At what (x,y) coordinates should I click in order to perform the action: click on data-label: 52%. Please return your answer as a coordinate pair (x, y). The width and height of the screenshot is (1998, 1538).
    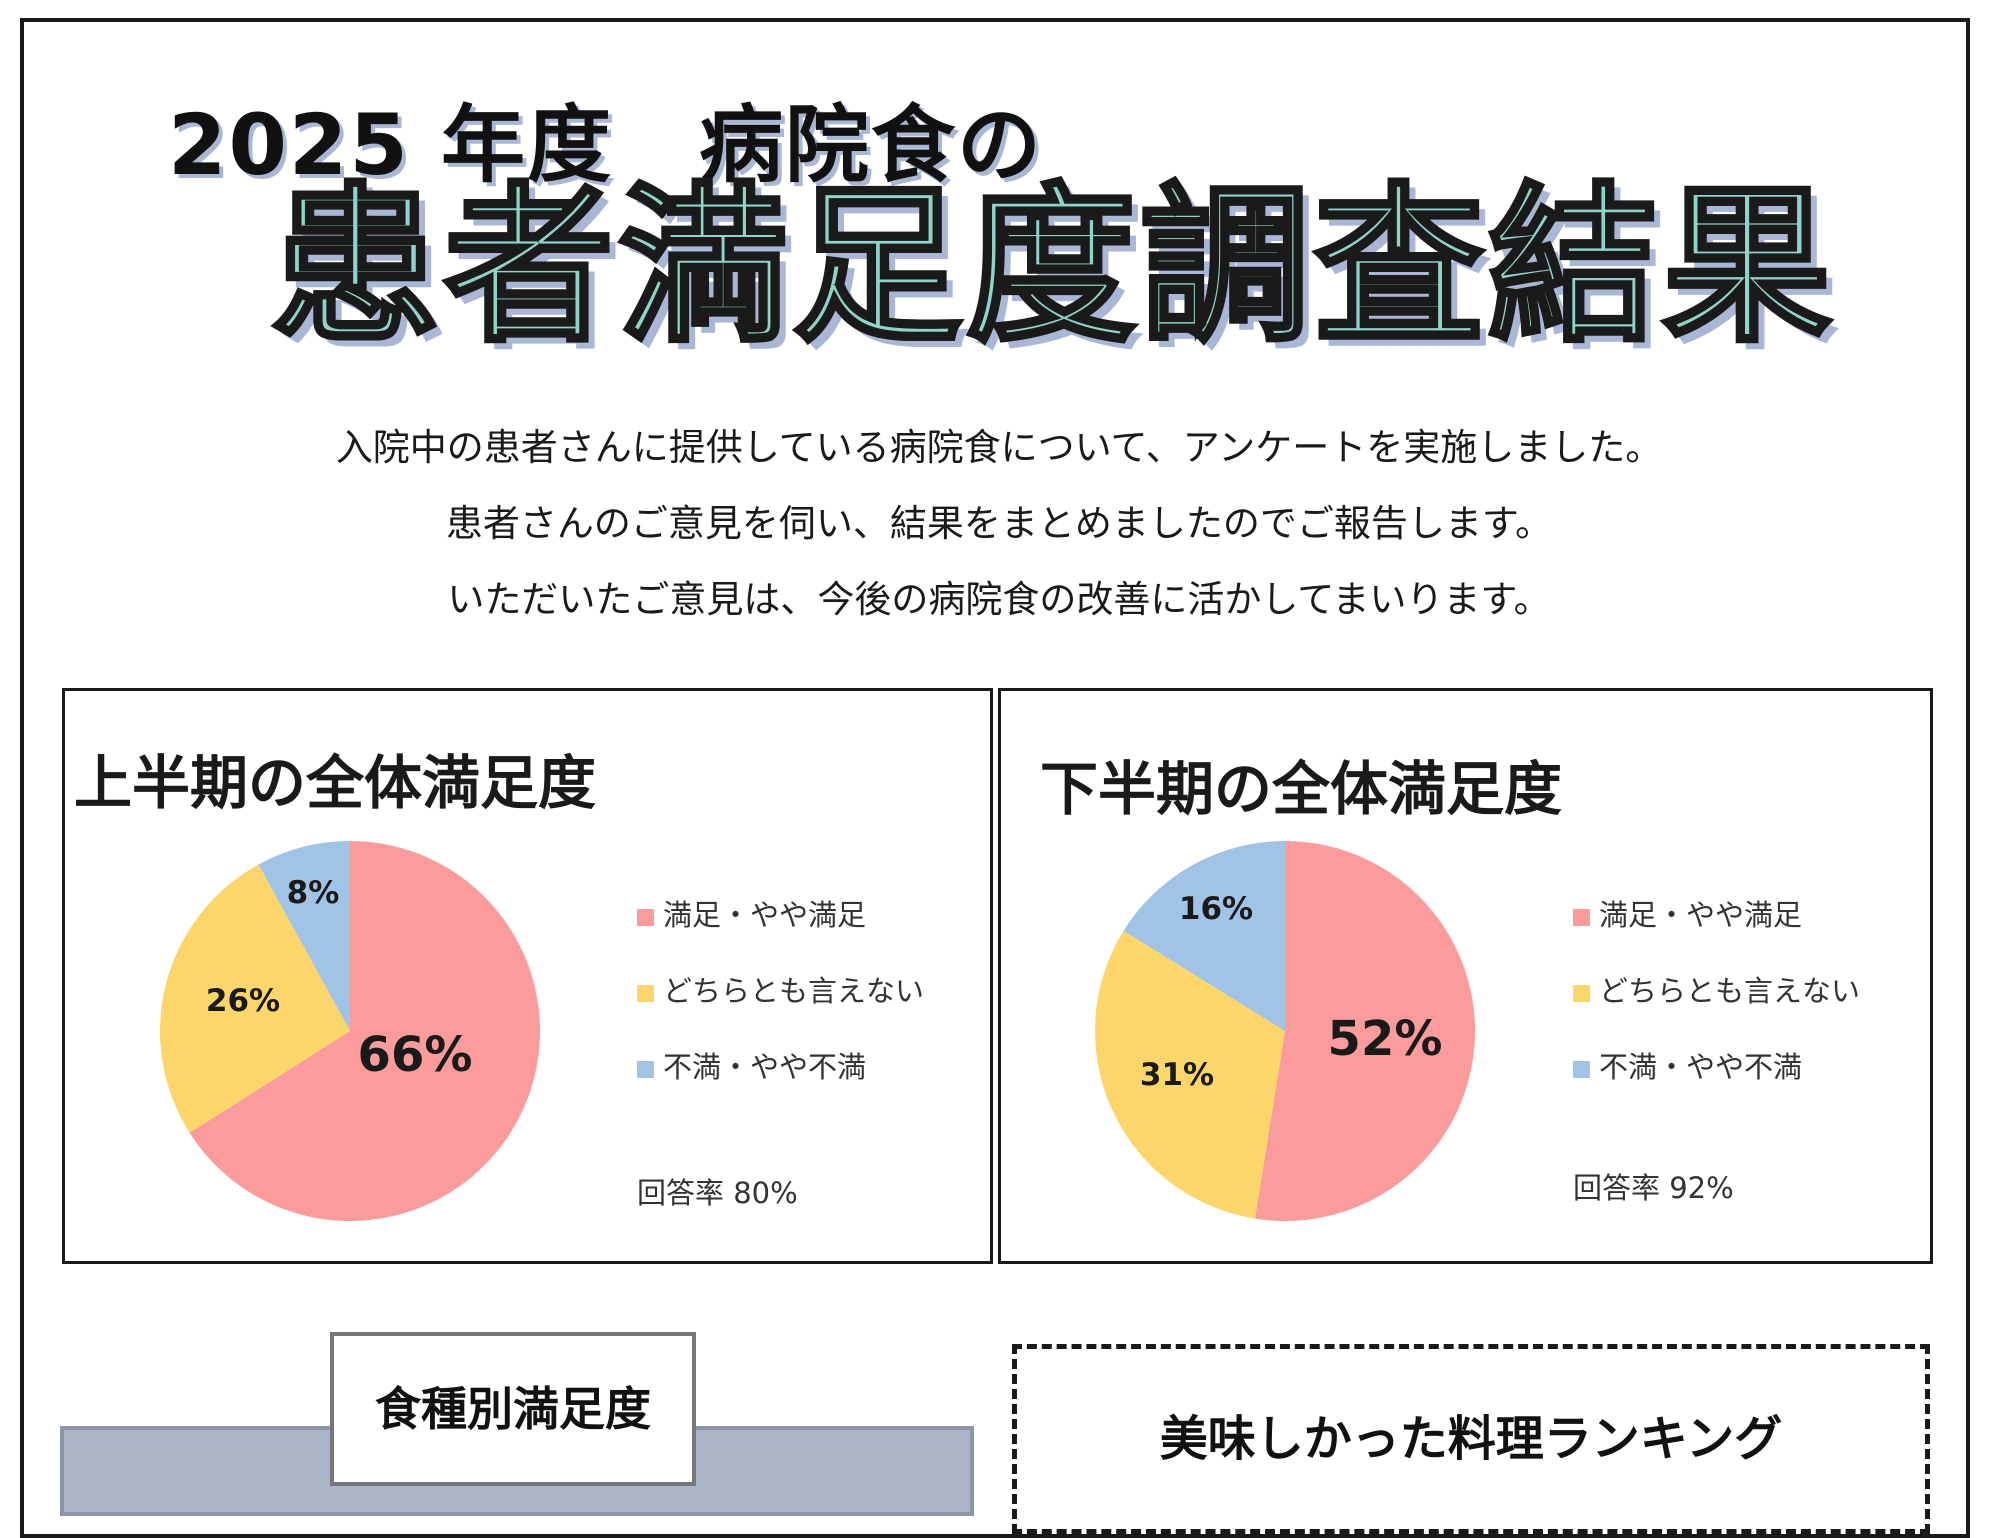
    Looking at the image, I should click on (1385, 1039).